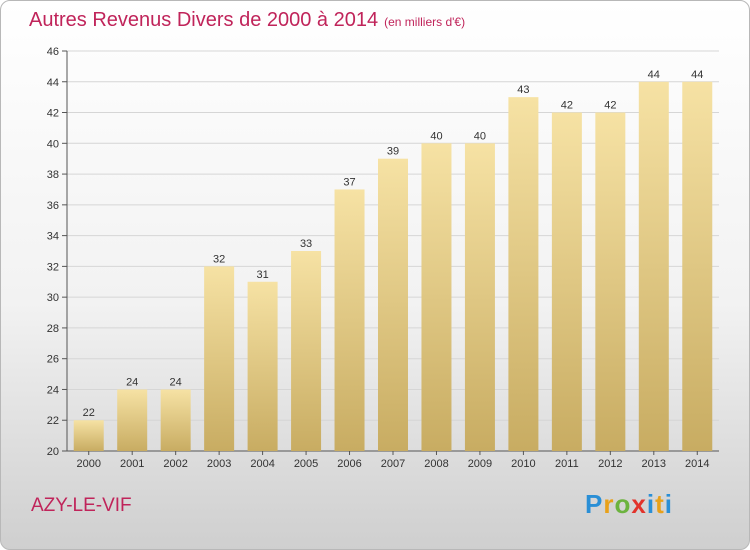  Describe the element at coordinates (175, 464) in the screenshot. I see `x-tick-label-2002: 2002` at that location.